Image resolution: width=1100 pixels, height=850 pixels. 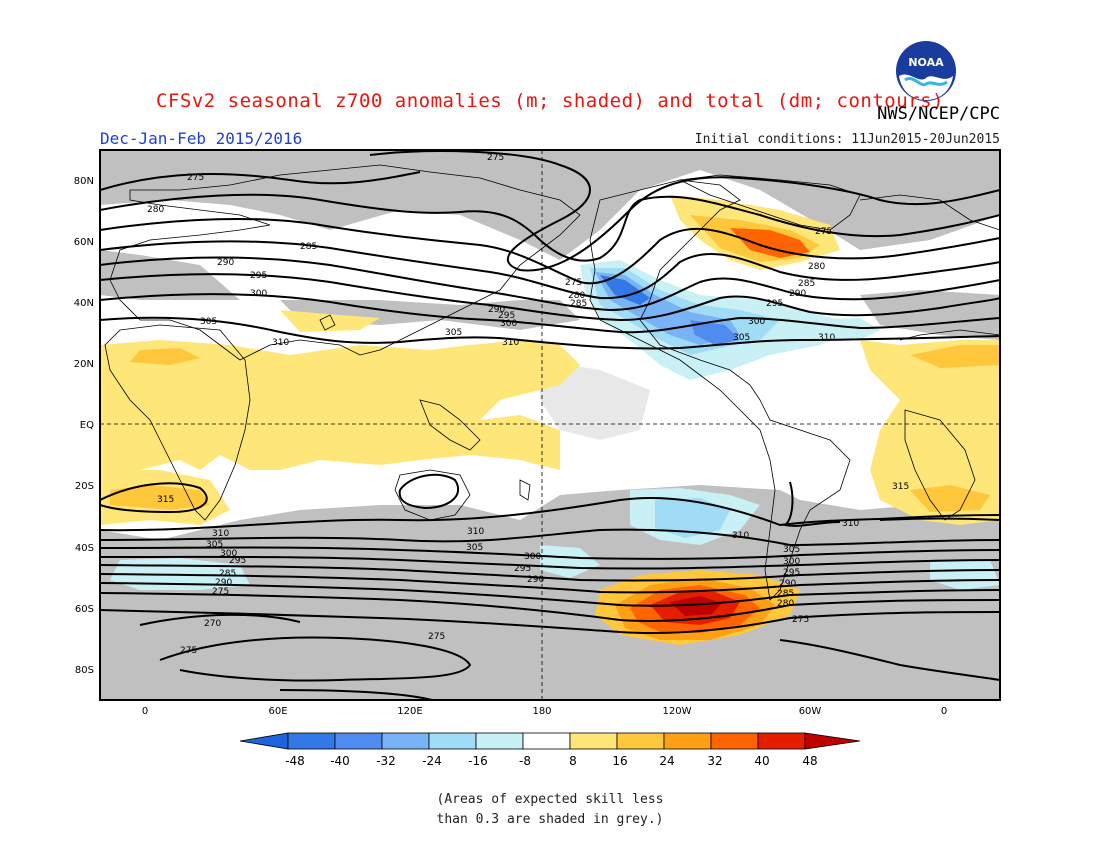 What do you see at coordinates (677, 711) in the screenshot?
I see `lon-label-120w: 120W` at bounding box center [677, 711].